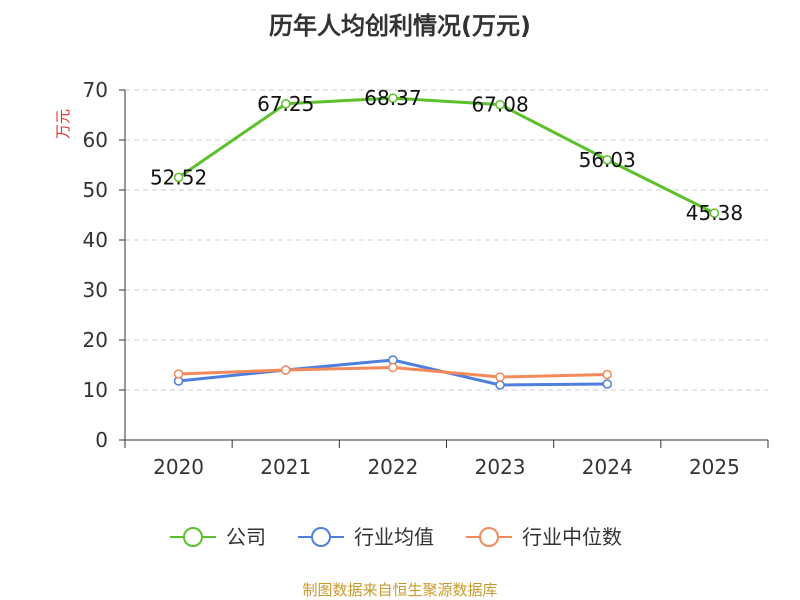  Describe the element at coordinates (95, 140) in the screenshot. I see `y-tick-label: 60` at that location.